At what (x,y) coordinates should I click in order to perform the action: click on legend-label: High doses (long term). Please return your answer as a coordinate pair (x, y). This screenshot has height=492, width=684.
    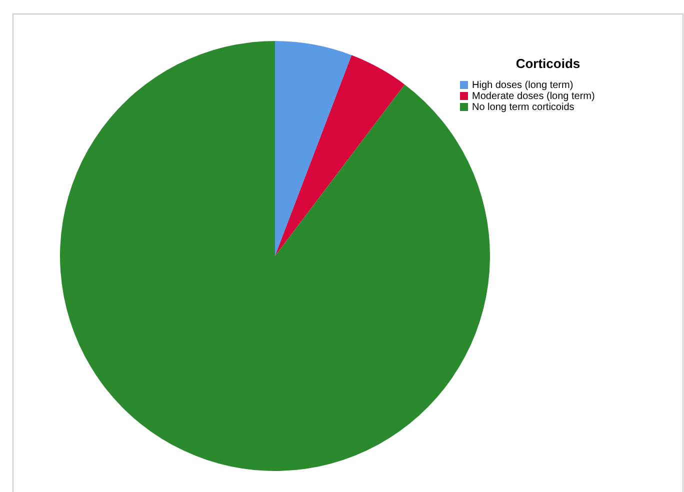
    Looking at the image, I should click on (523, 85).